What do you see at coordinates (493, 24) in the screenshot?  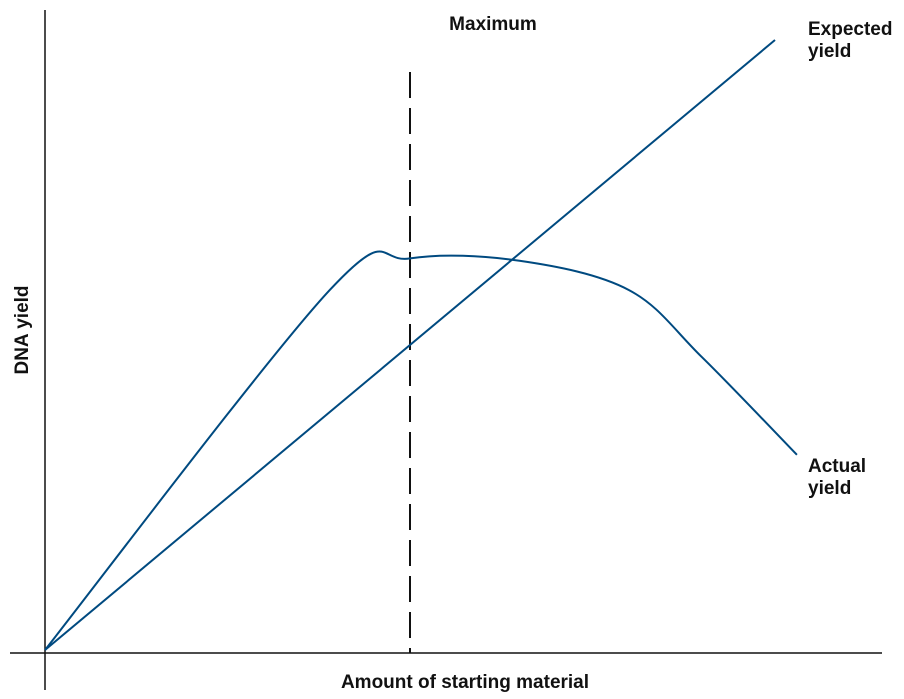 I see `maximum-annotation-label: Maximum` at bounding box center [493, 24].